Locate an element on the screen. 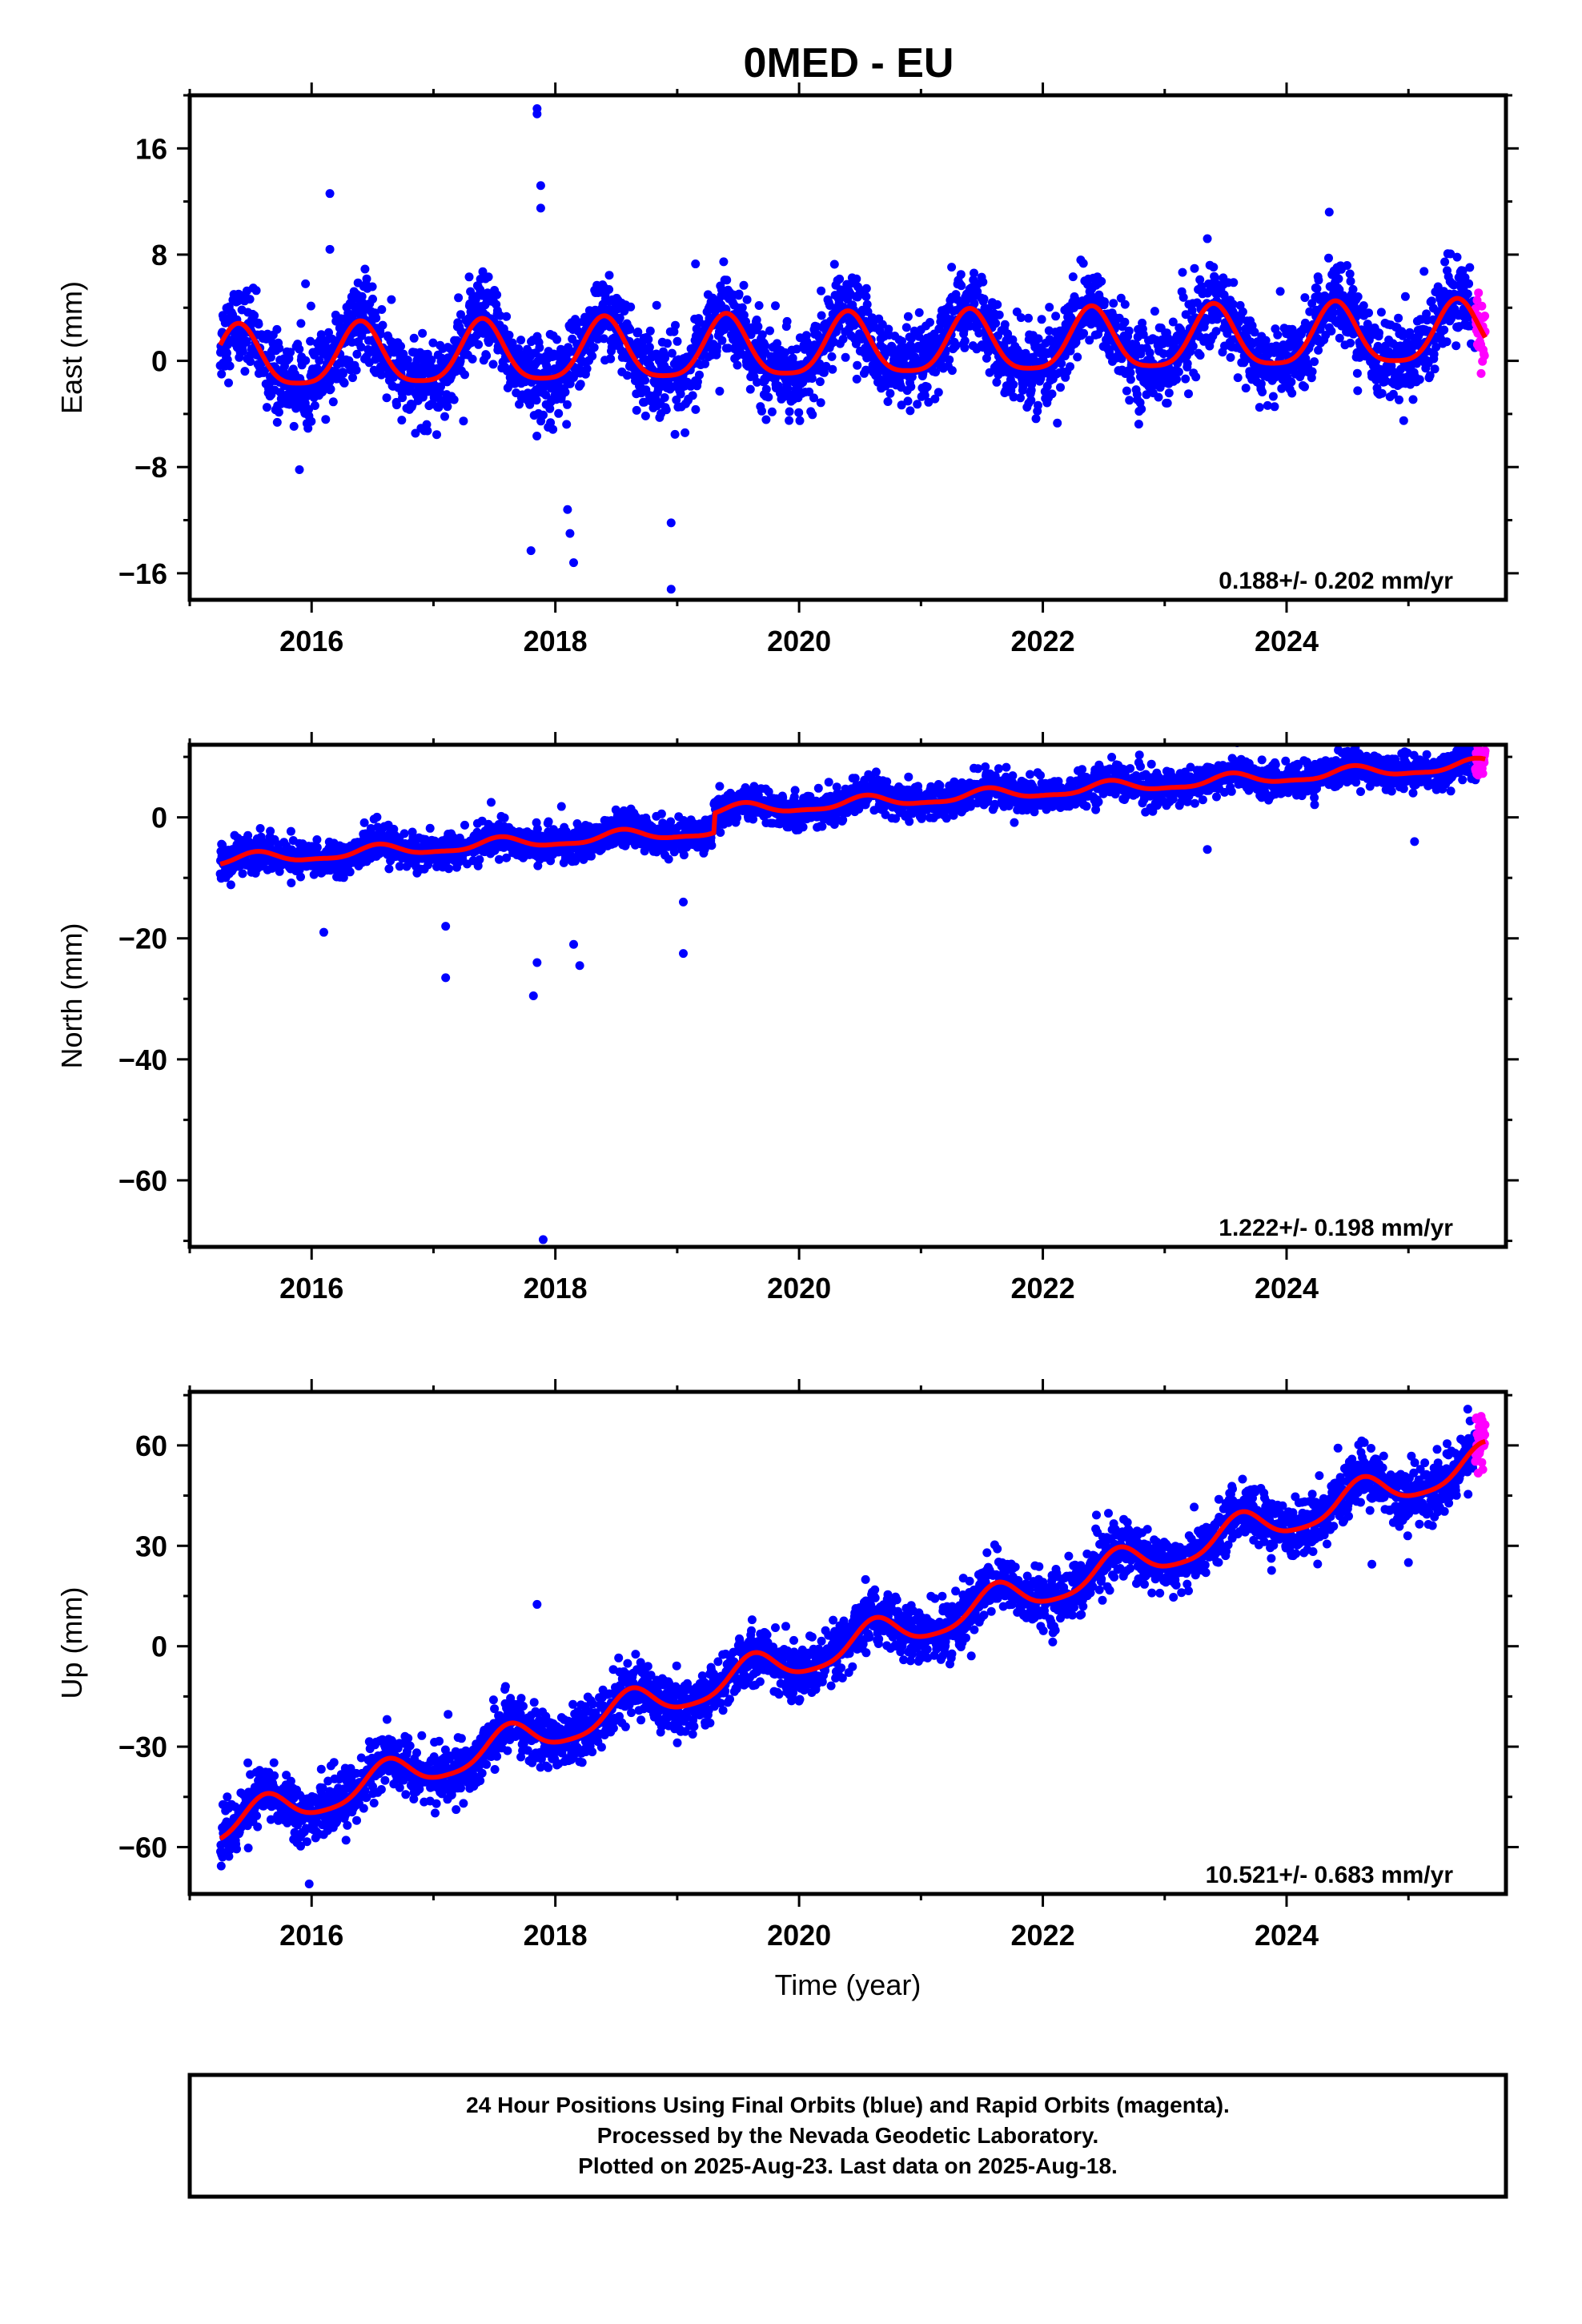 Image resolution: width=1582 pixels, height=2324 pixels. rapid-point is located at coordinates (1485, 316).